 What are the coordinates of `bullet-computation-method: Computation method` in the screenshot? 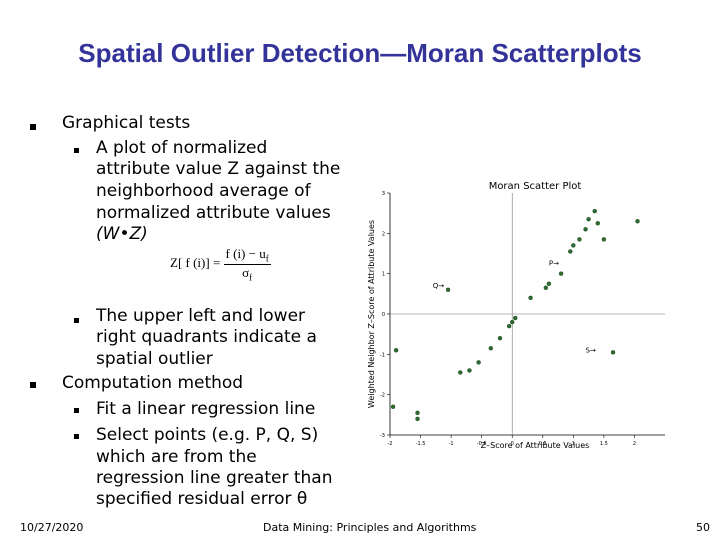 It's located at (153, 383).